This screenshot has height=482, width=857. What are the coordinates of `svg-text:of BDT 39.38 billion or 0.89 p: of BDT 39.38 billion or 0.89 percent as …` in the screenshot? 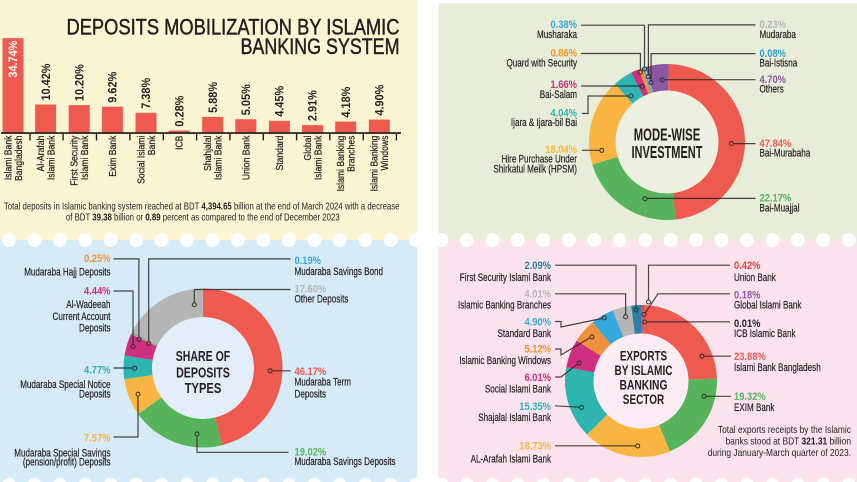 It's located at (203, 218).